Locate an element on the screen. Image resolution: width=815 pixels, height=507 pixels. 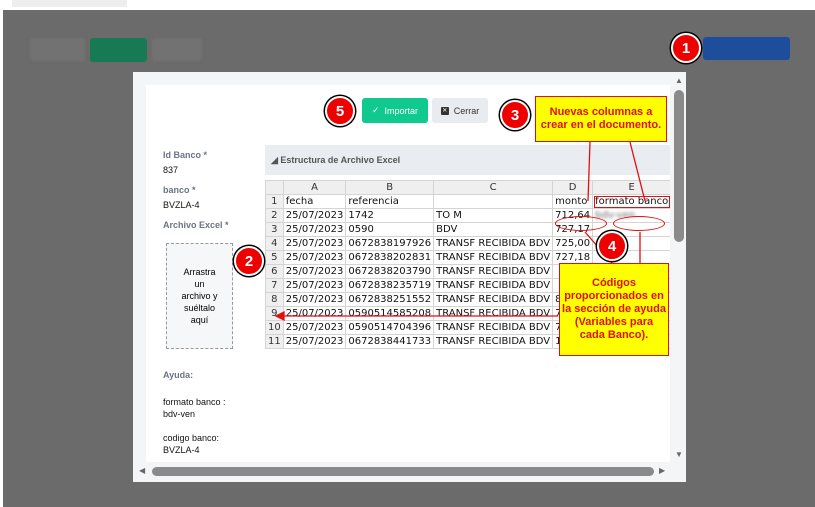
step-badge-2: 2 is located at coordinates (249, 261).